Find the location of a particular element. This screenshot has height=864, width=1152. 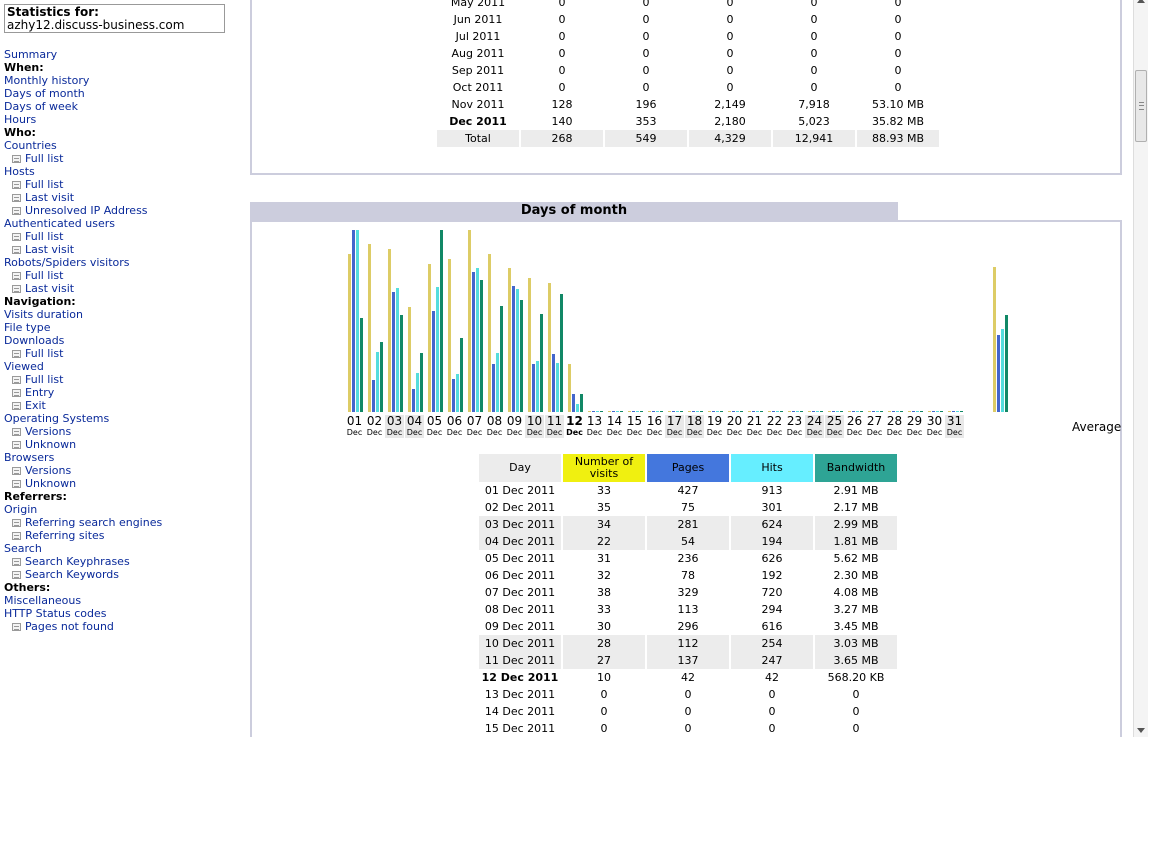

chart-day-label: 31 is located at coordinates (954, 421).